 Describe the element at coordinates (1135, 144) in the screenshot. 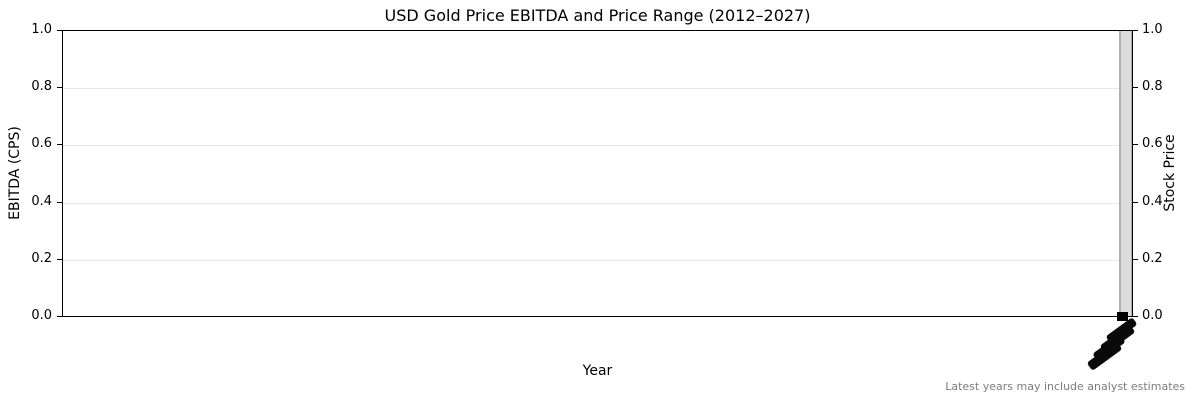

I see `y-right-tickmark-0.6` at that location.